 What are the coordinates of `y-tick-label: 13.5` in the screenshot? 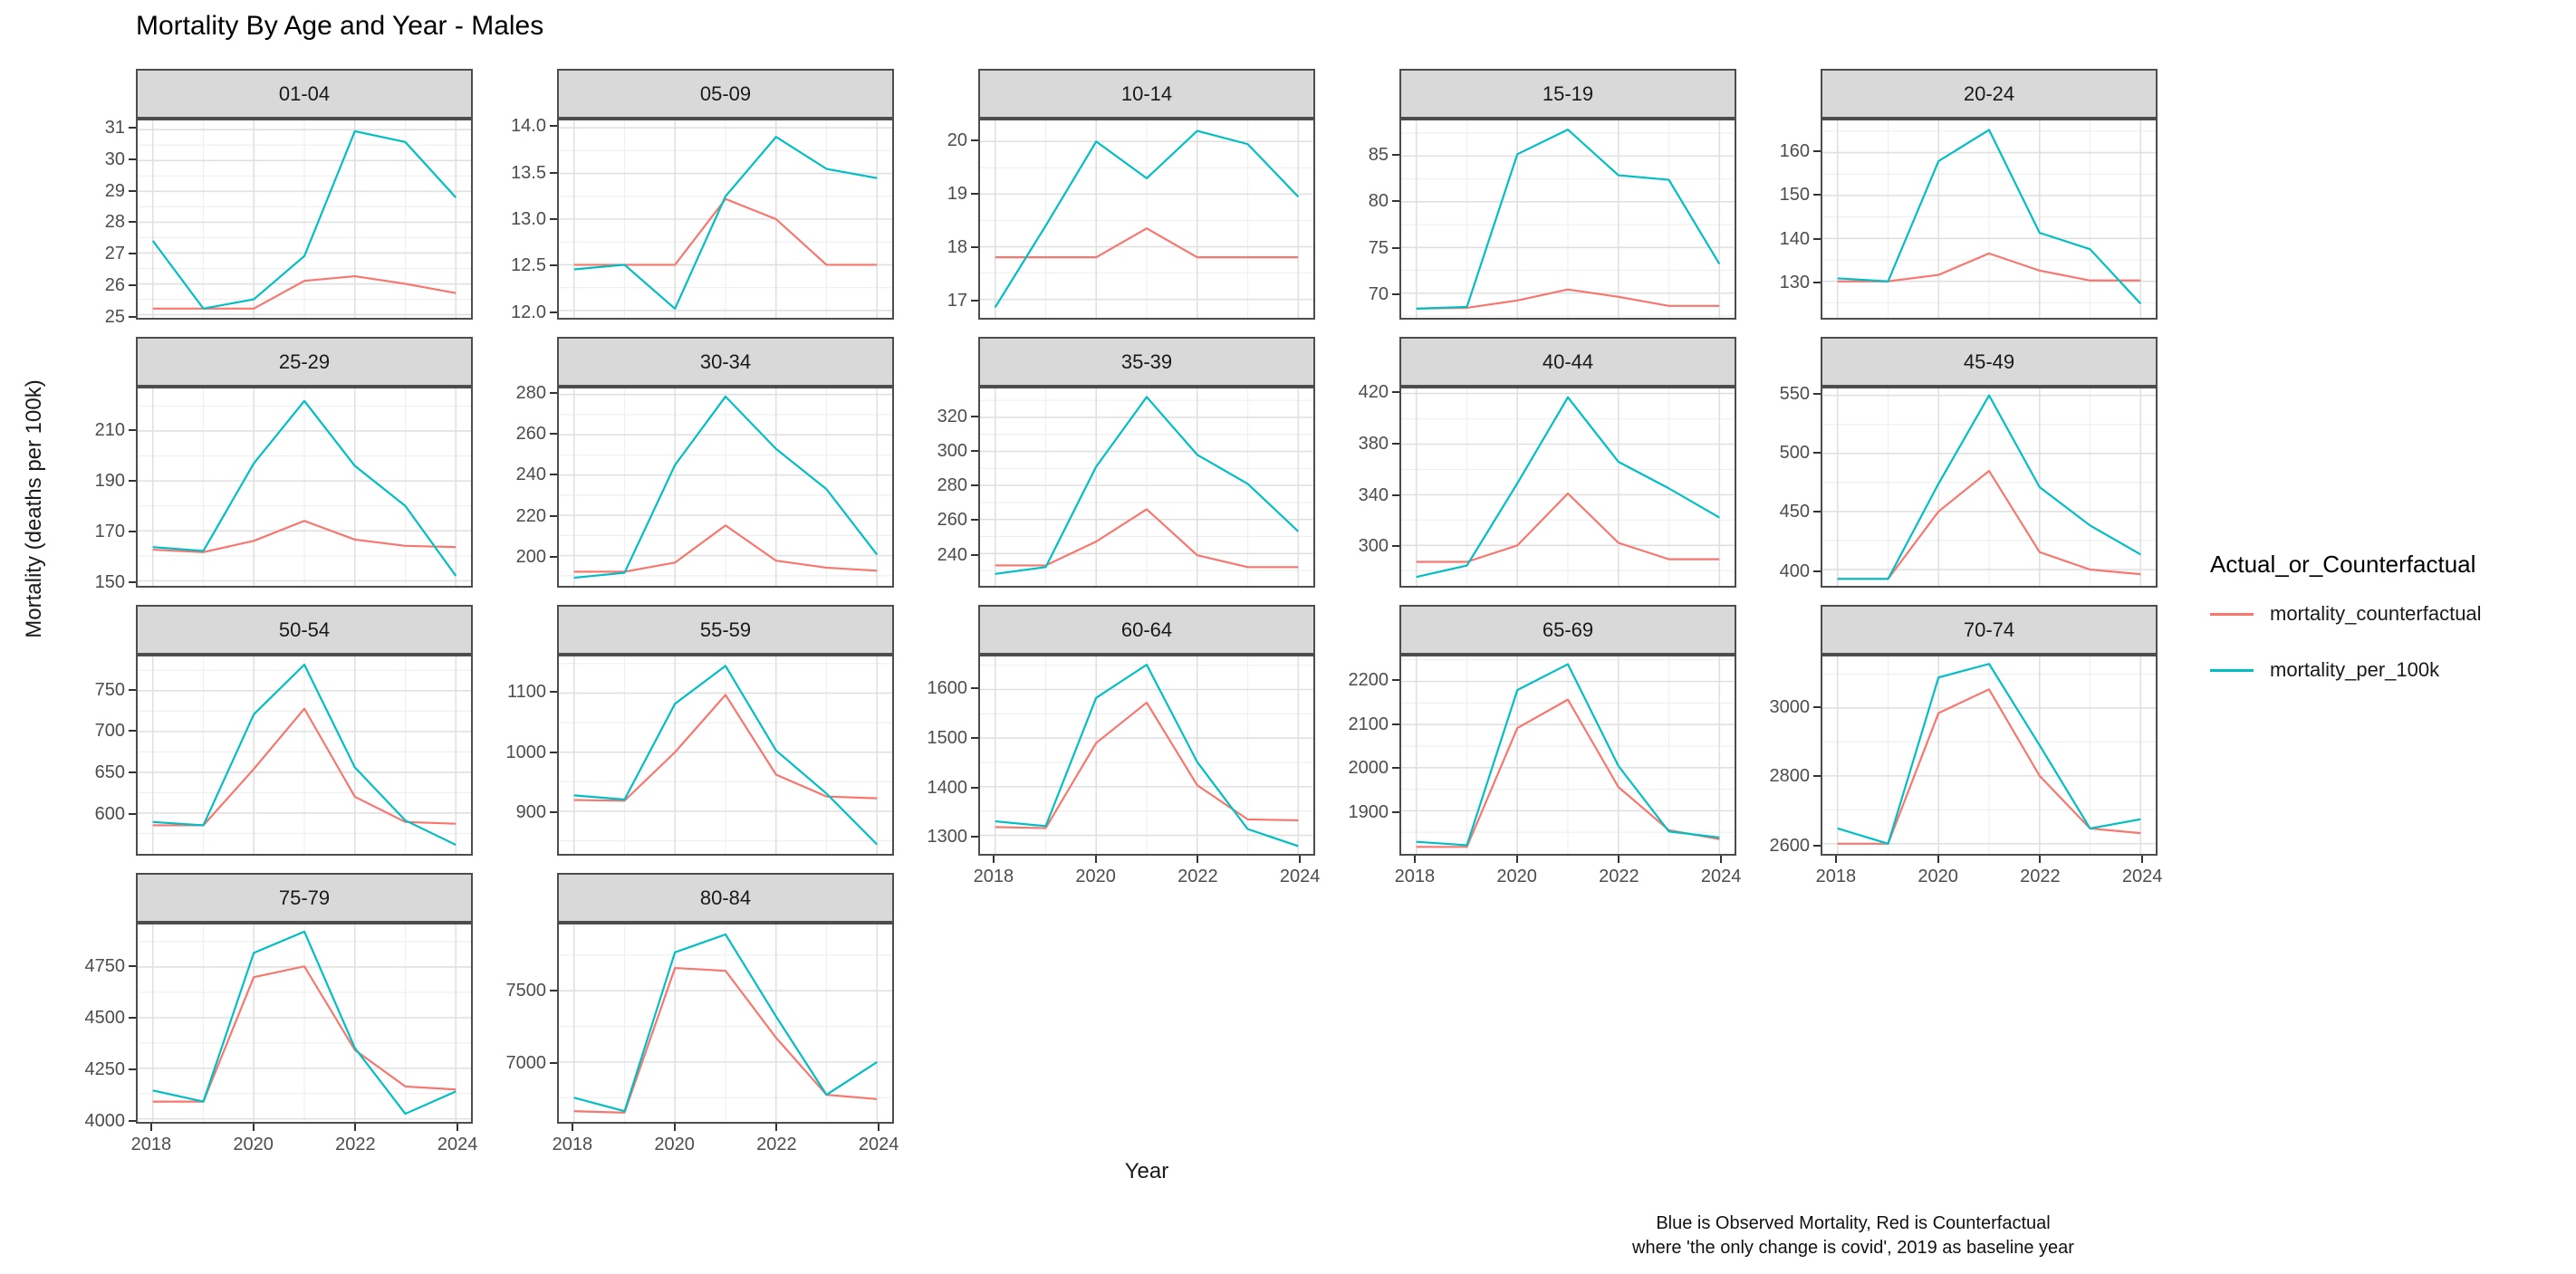 It's located at (528, 173).